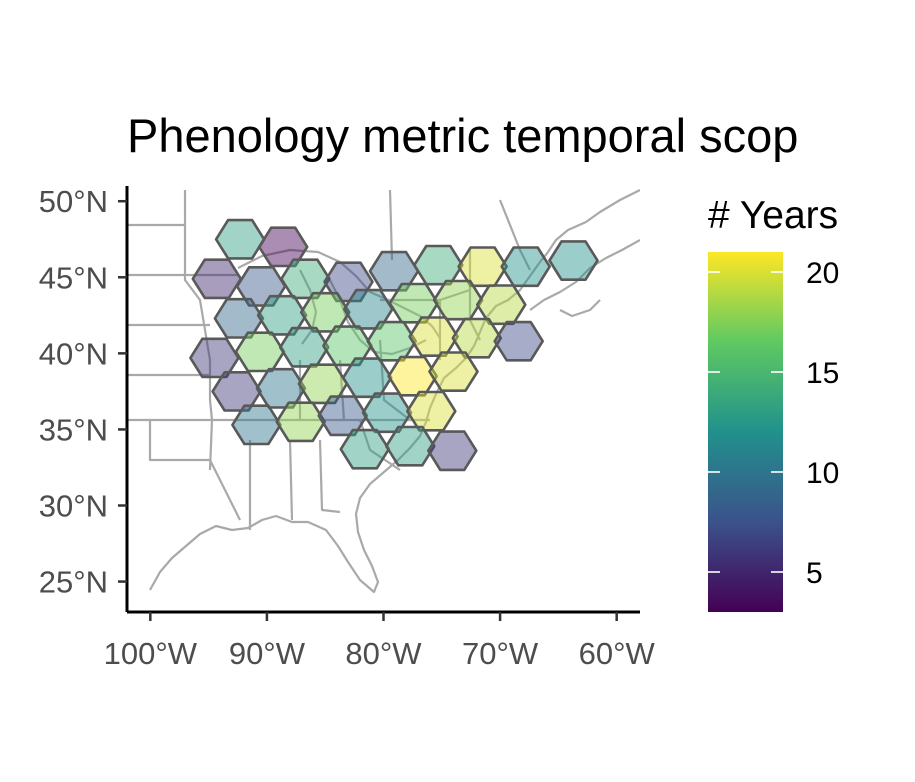  What do you see at coordinates (745, 432) in the screenshot?
I see `legend-colorbar` at bounding box center [745, 432].